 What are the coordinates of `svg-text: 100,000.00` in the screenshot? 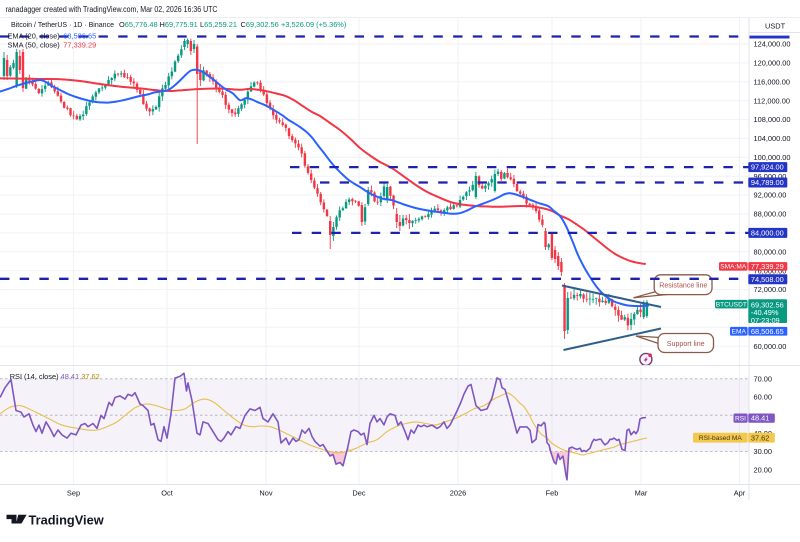 It's located at (772, 157).